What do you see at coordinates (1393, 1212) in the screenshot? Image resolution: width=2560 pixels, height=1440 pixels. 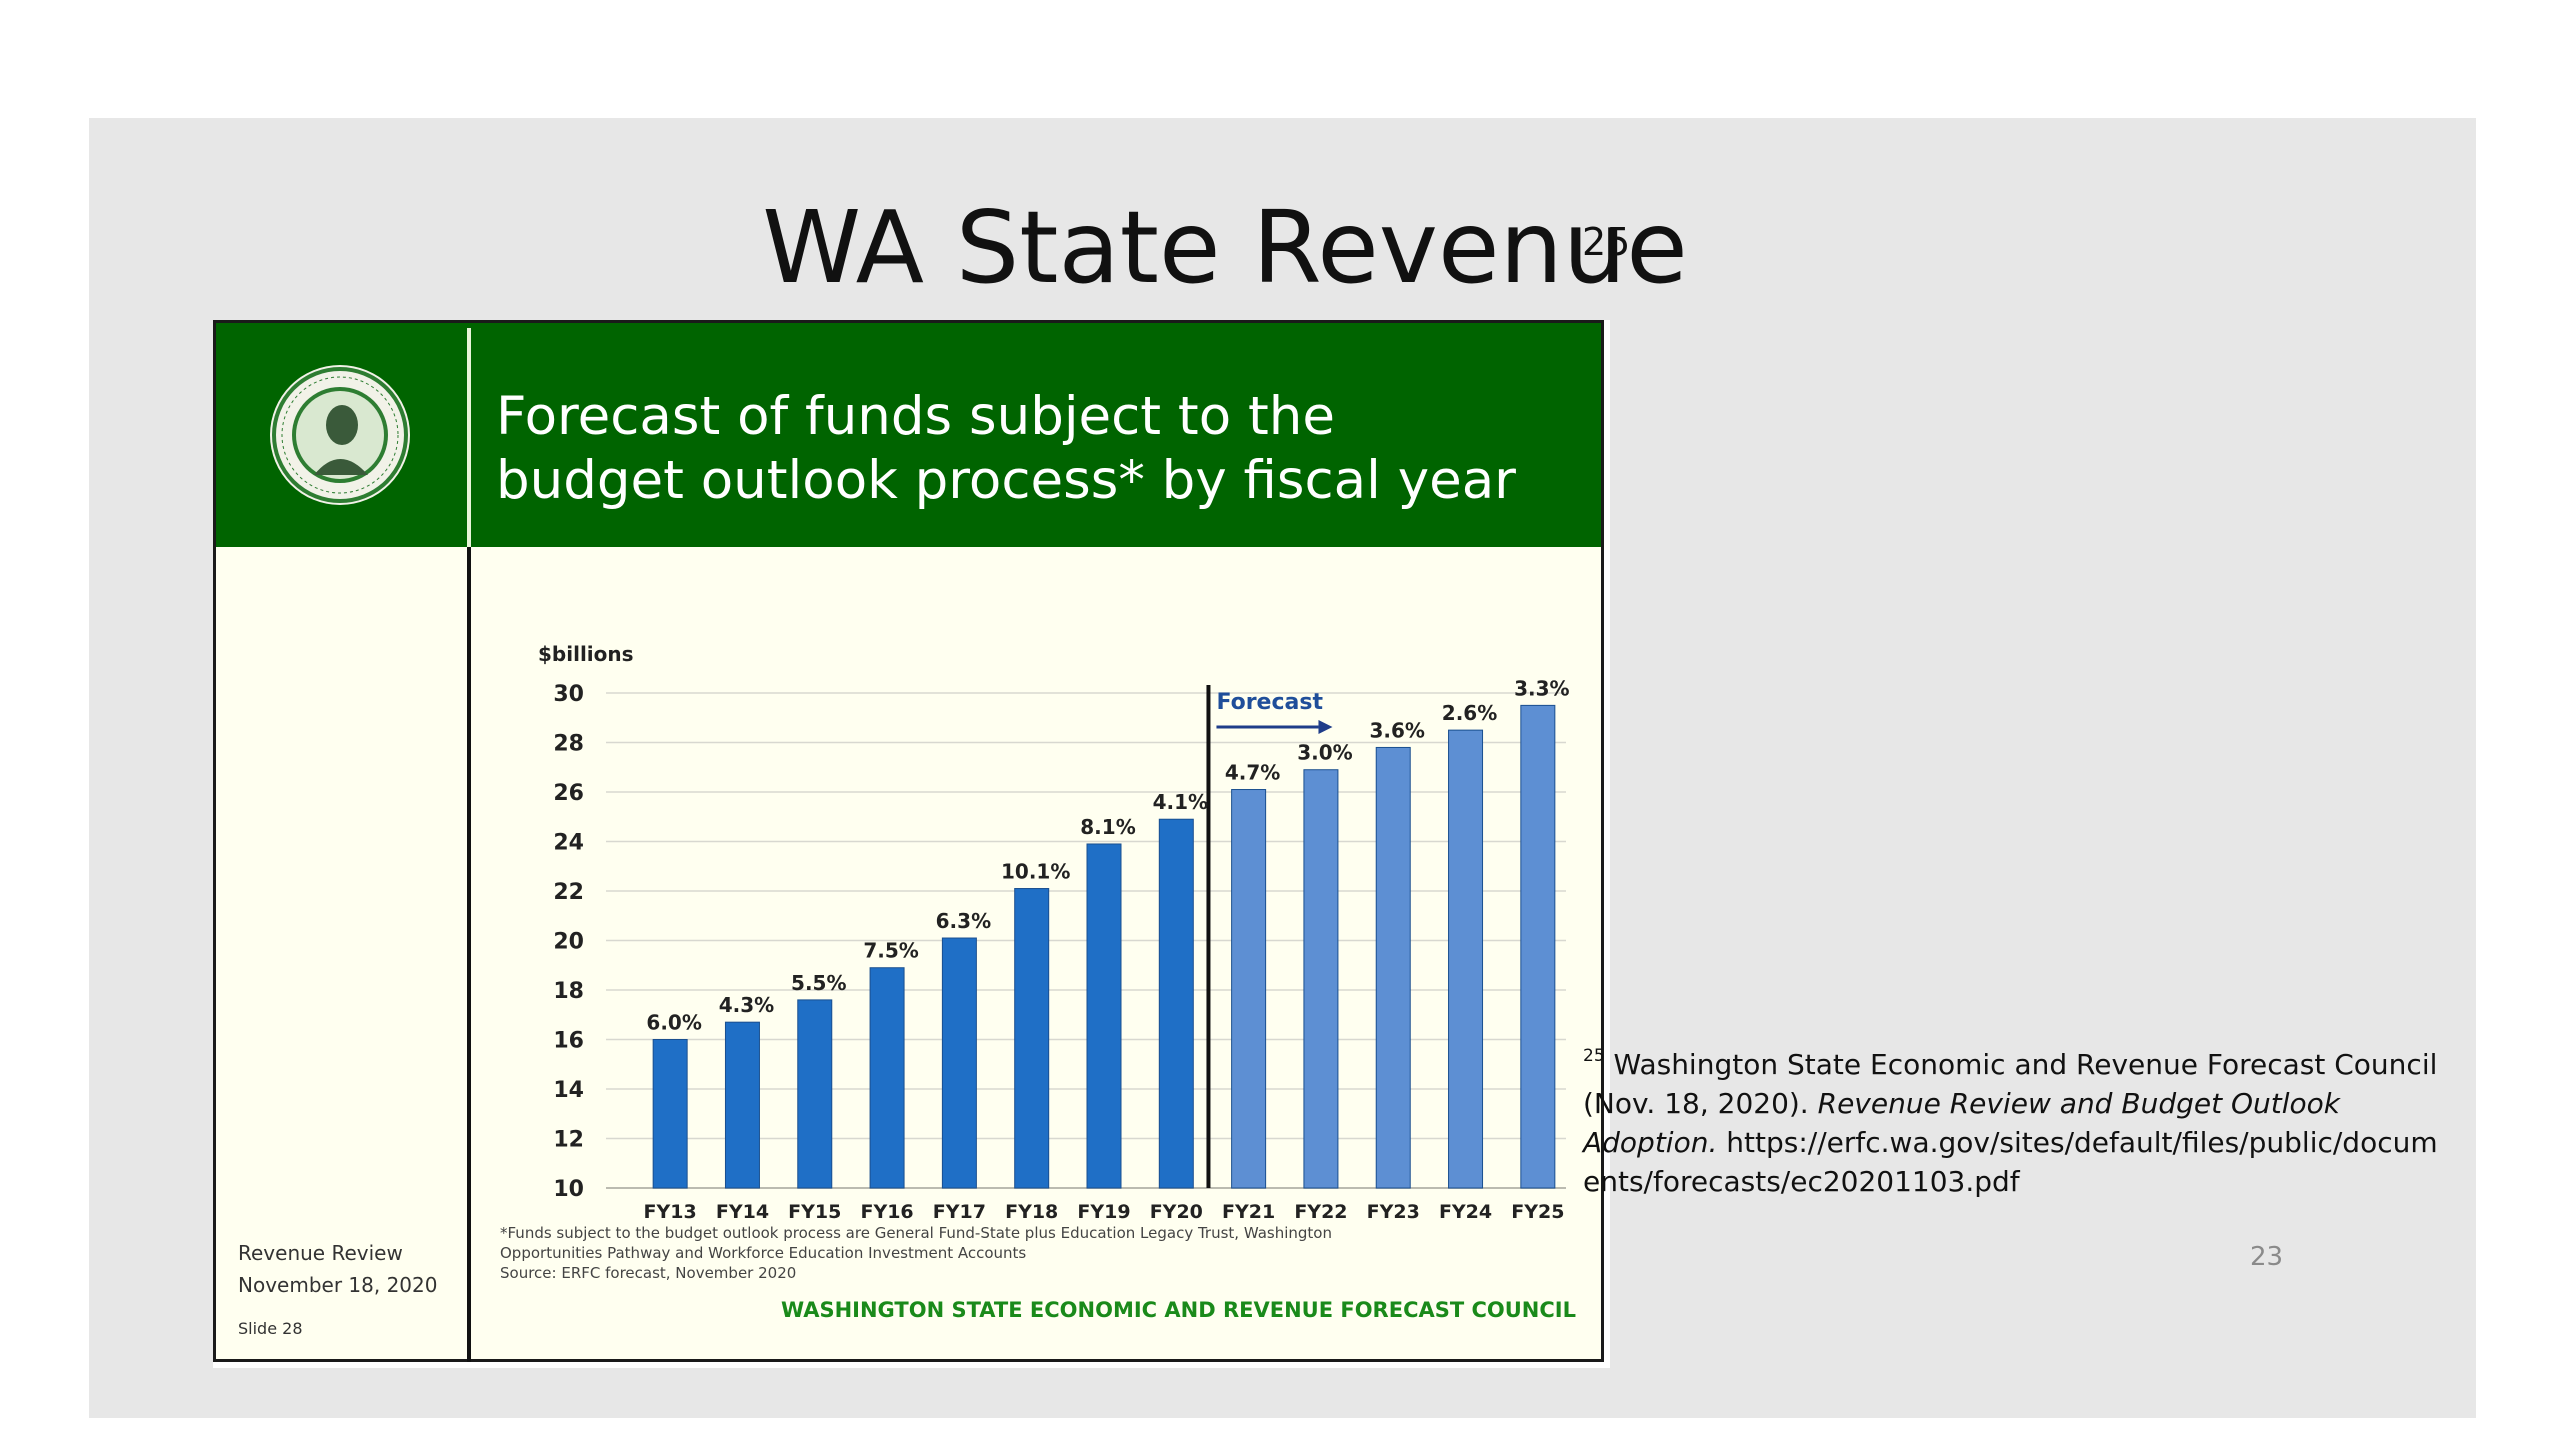 I see `x-tick-label: FY23` at bounding box center [1393, 1212].